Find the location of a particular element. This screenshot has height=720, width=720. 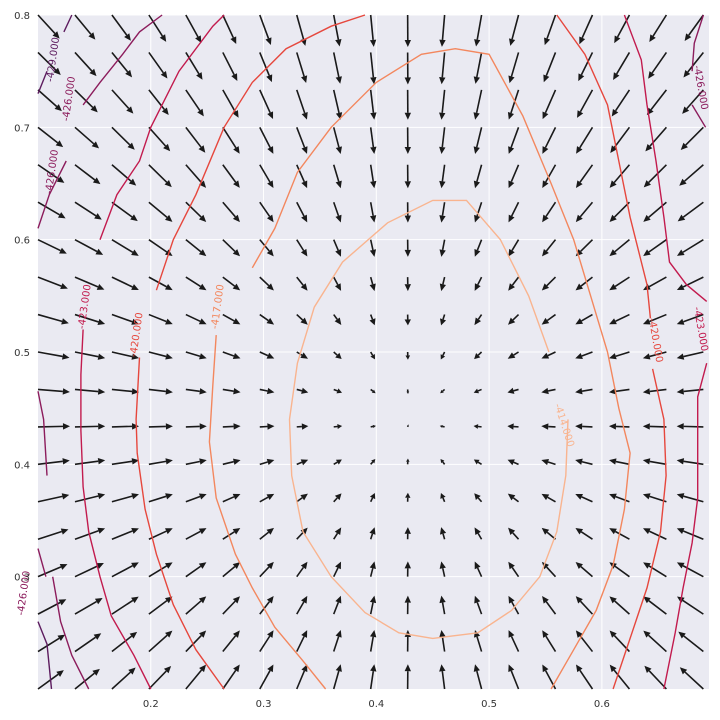

contour-line is located at coordinates (699, 116).